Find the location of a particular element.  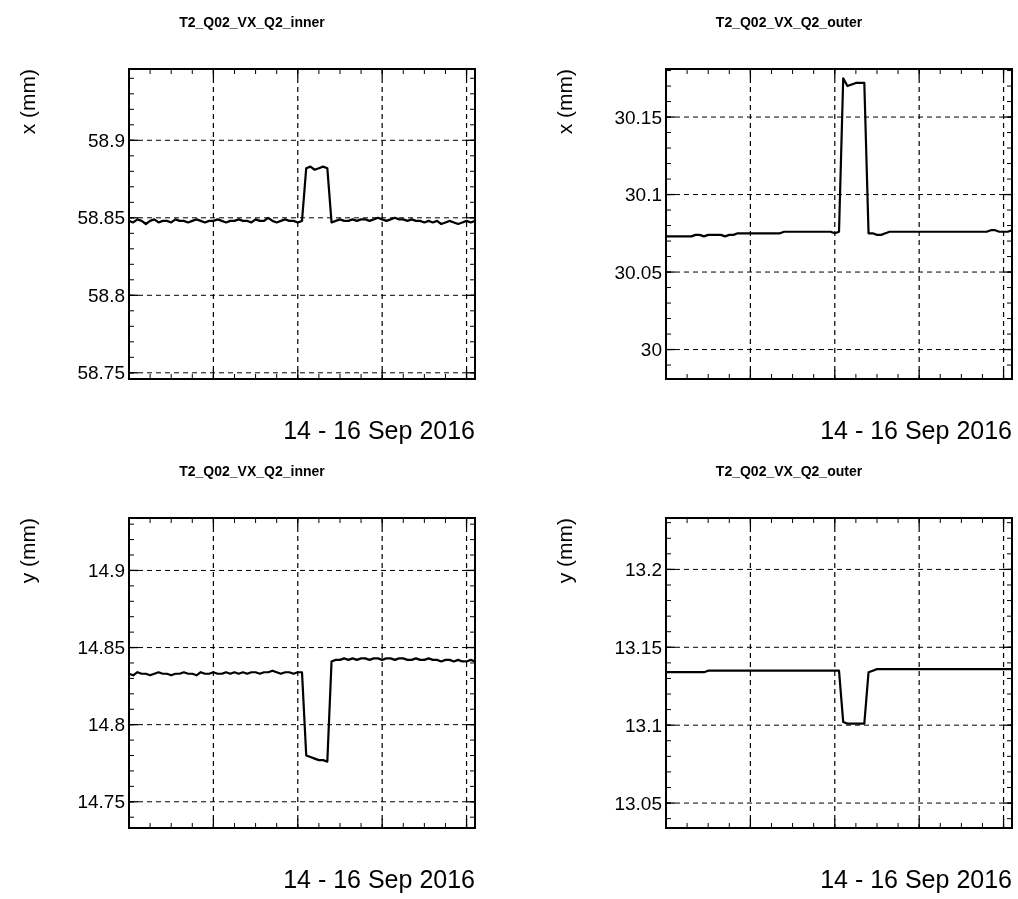

y-tick-label: 13.15 is located at coordinates (638, 647).